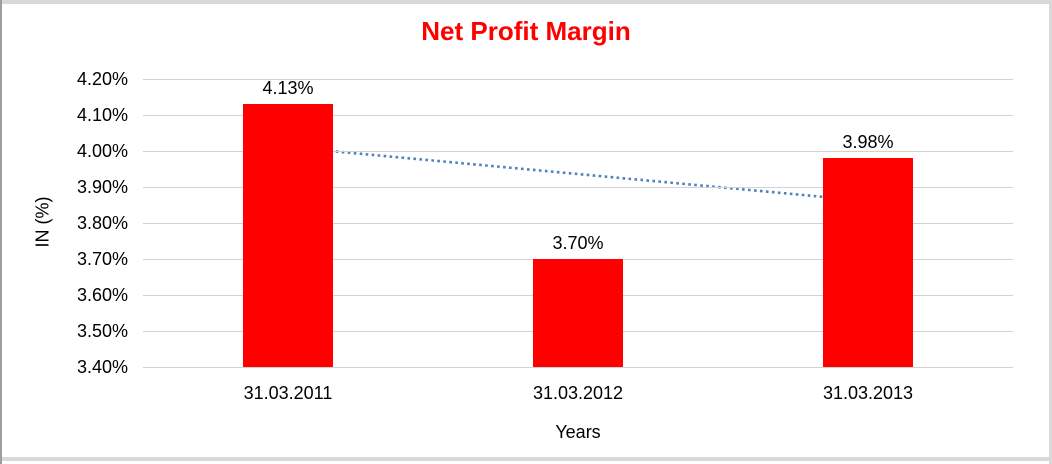 Image resolution: width=1052 pixels, height=464 pixels. Describe the element at coordinates (102, 115) in the screenshot. I see `y-axis-tick-label: 4.10%` at that location.